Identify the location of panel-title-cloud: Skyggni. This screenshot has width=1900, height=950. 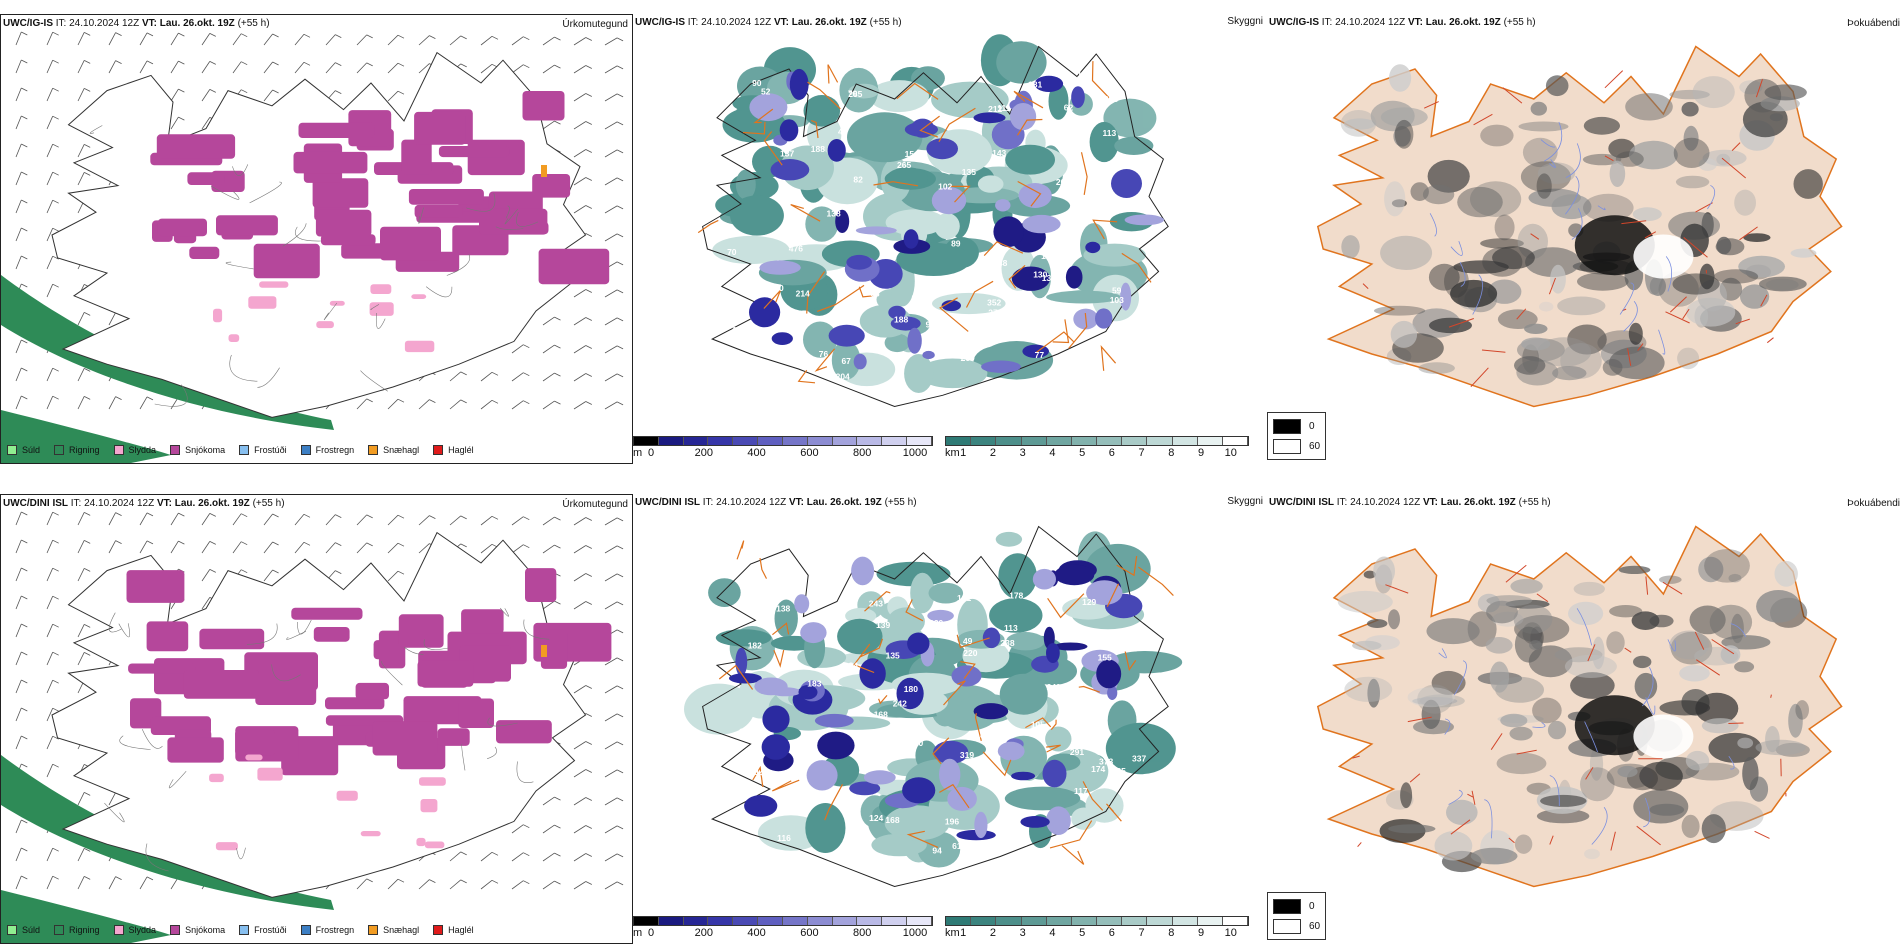
(1245, 21).